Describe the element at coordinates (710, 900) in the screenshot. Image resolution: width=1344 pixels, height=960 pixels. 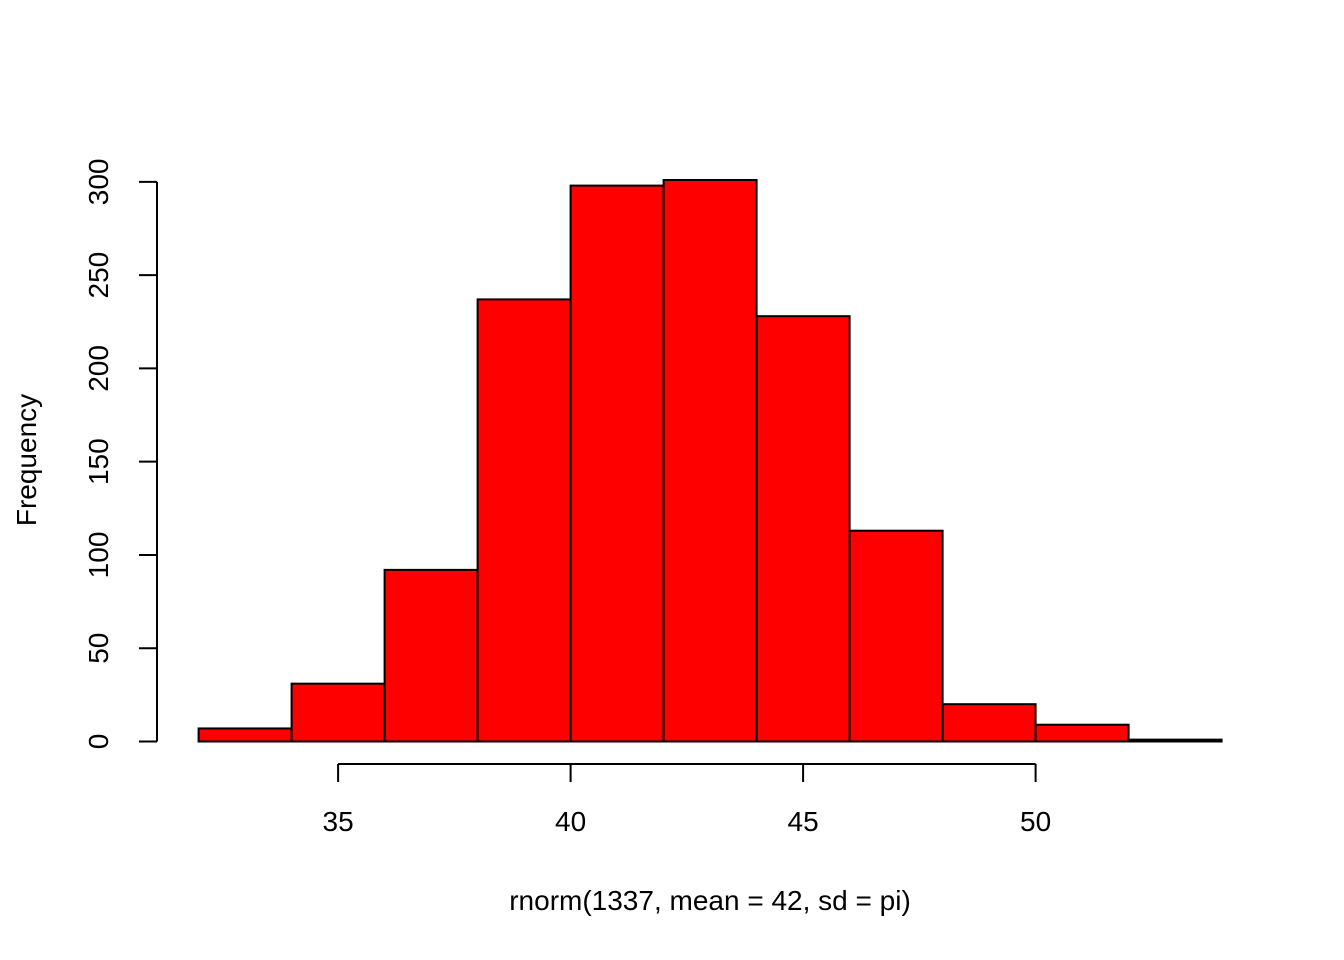
I see `x-axis-title: rnorm(1337, mean = 42, sd = pi)` at that location.